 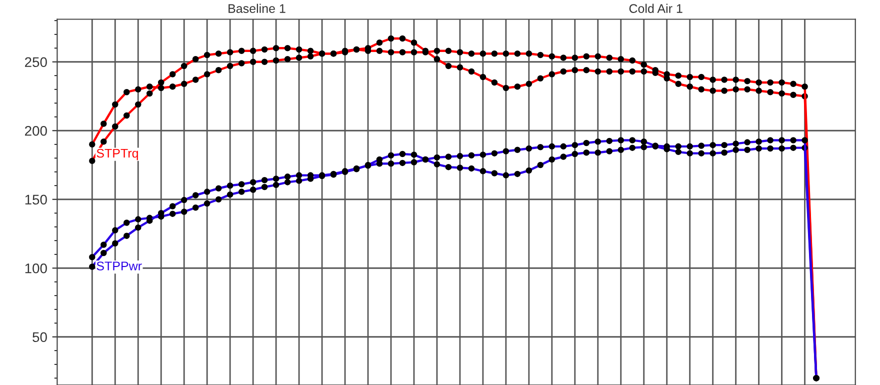 What do you see at coordinates (36, 62) in the screenshot?
I see `y-tick-label: 250` at bounding box center [36, 62].